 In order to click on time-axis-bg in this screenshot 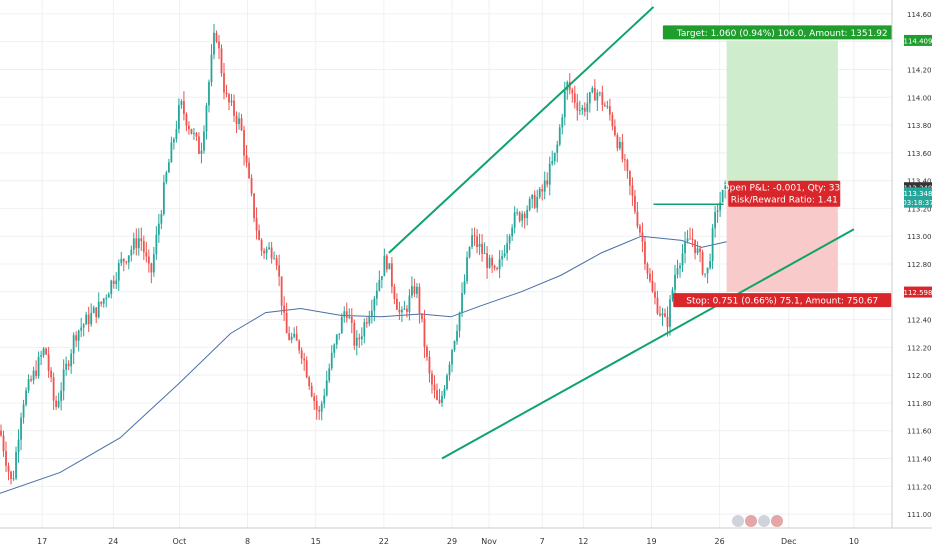, I will do `click(466, 539)`.